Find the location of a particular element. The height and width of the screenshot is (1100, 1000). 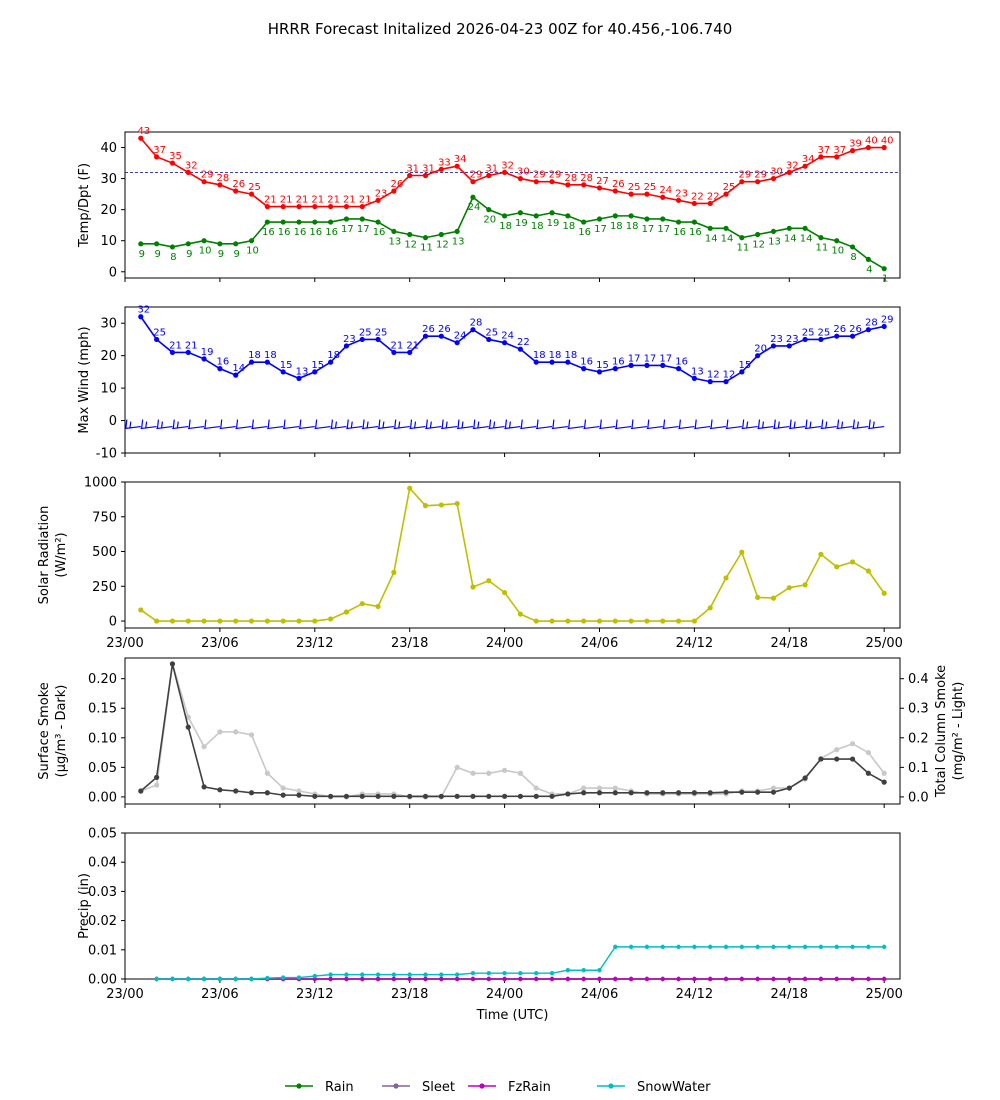

temperature-data-label: 23 is located at coordinates (681, 193).